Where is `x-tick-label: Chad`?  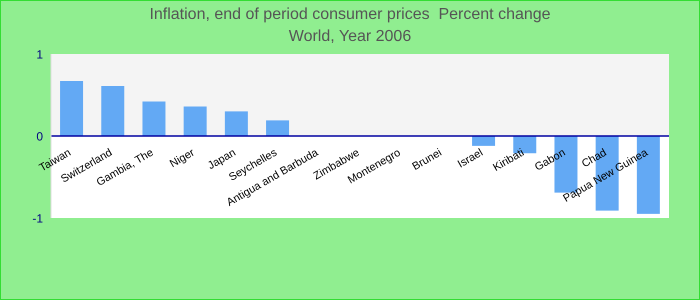
x-tick-label: Chad is located at coordinates (594, 158).